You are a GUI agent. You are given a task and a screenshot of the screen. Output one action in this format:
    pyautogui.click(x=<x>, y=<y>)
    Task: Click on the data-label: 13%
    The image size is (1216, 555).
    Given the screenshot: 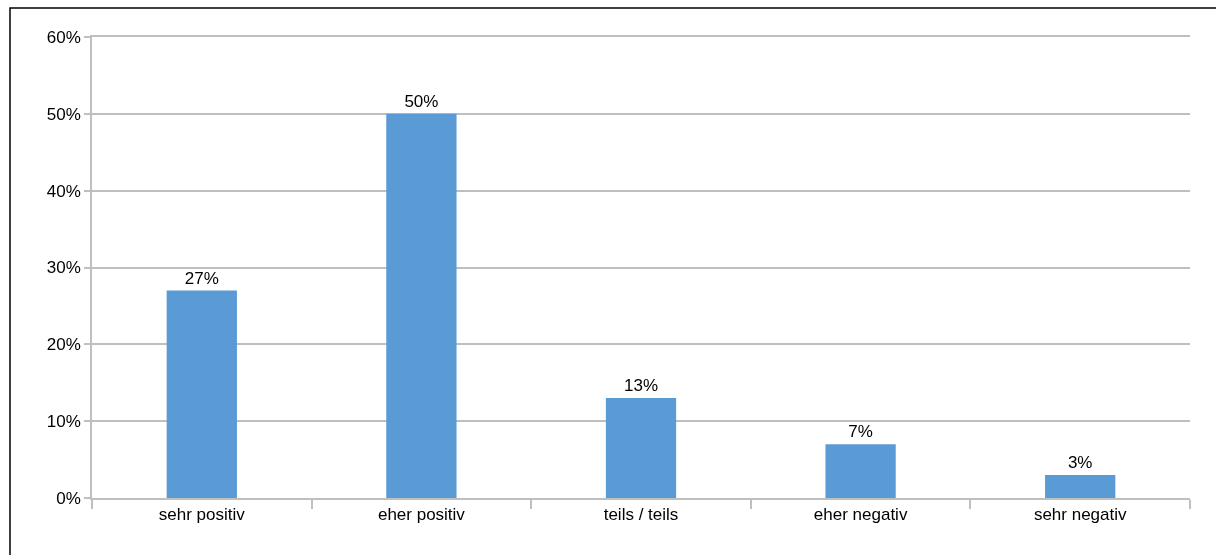 What is the action you would take?
    pyautogui.click(x=641, y=386)
    